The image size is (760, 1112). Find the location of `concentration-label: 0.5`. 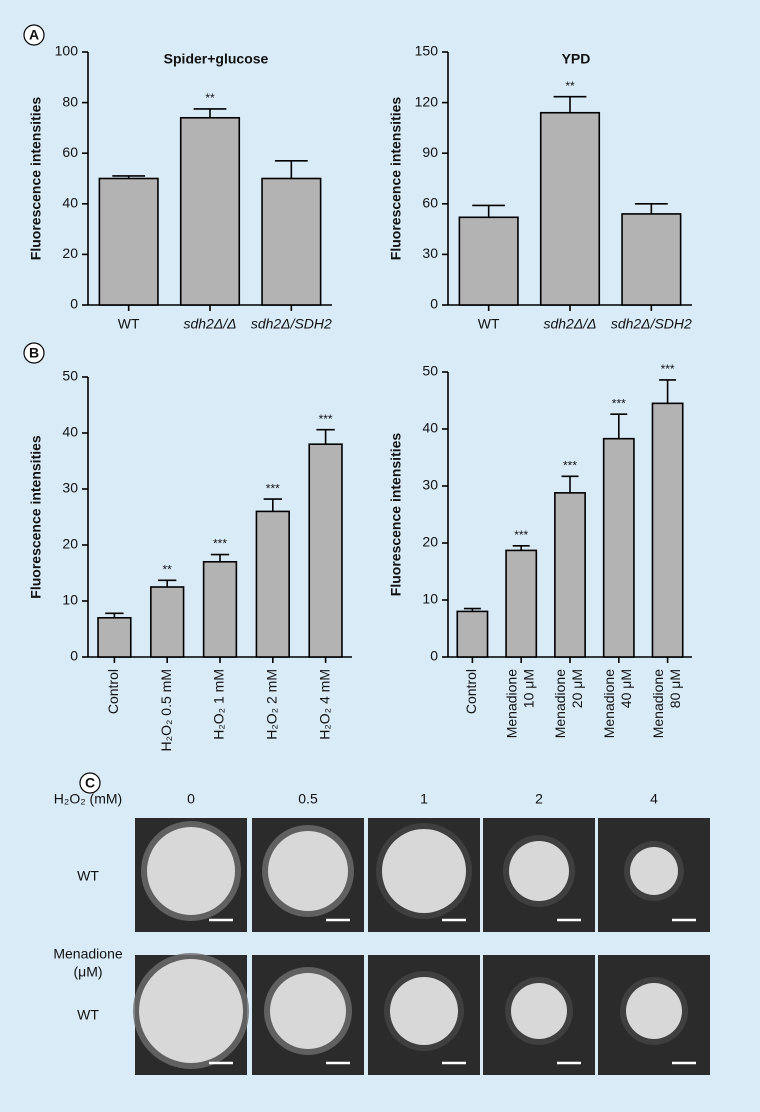

concentration-label: 0.5 is located at coordinates (308, 799).